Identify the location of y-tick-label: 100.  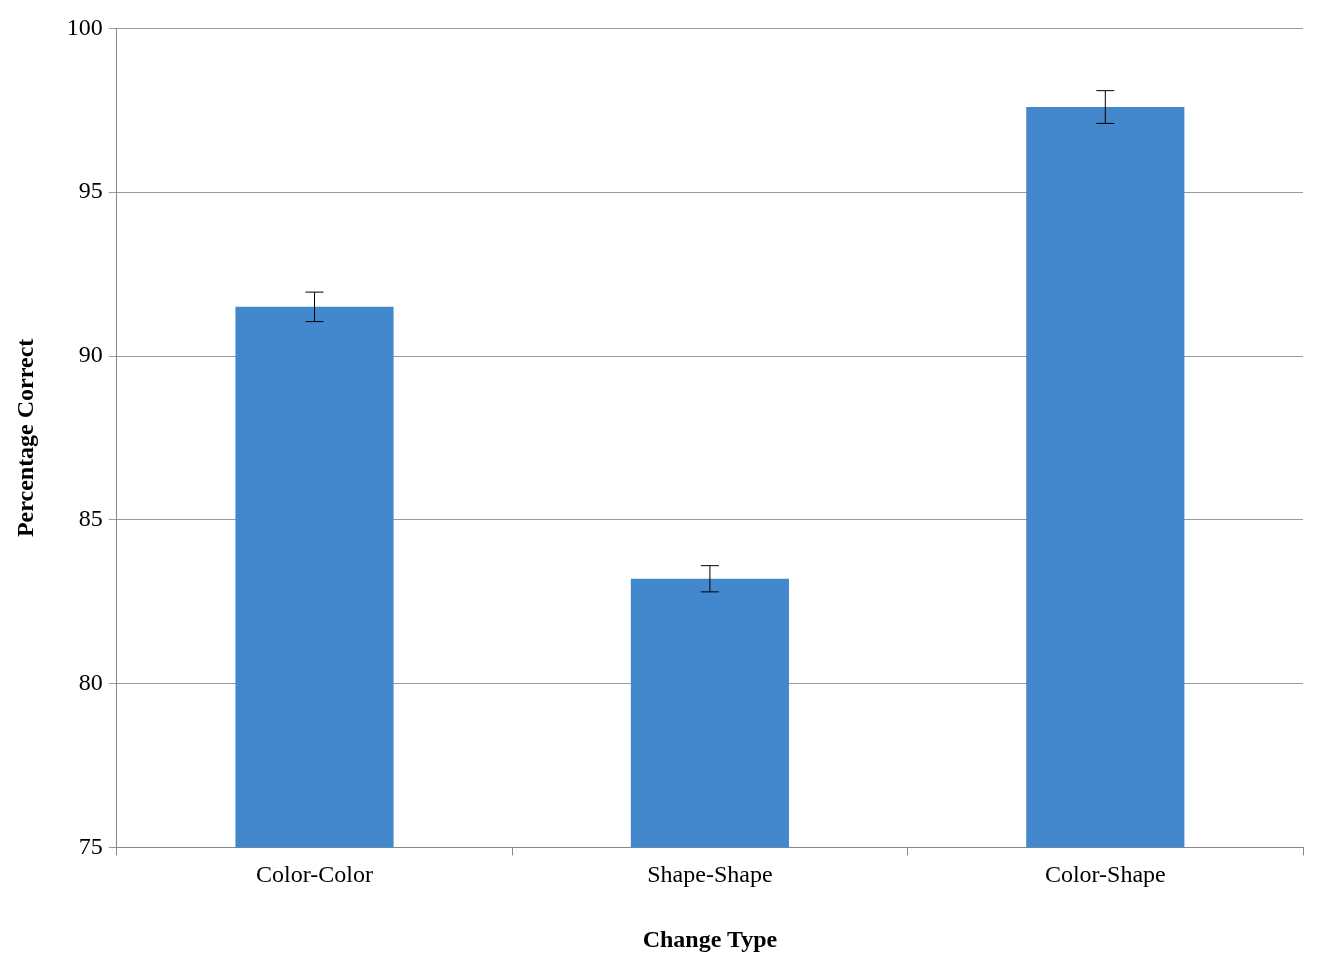
(84, 26).